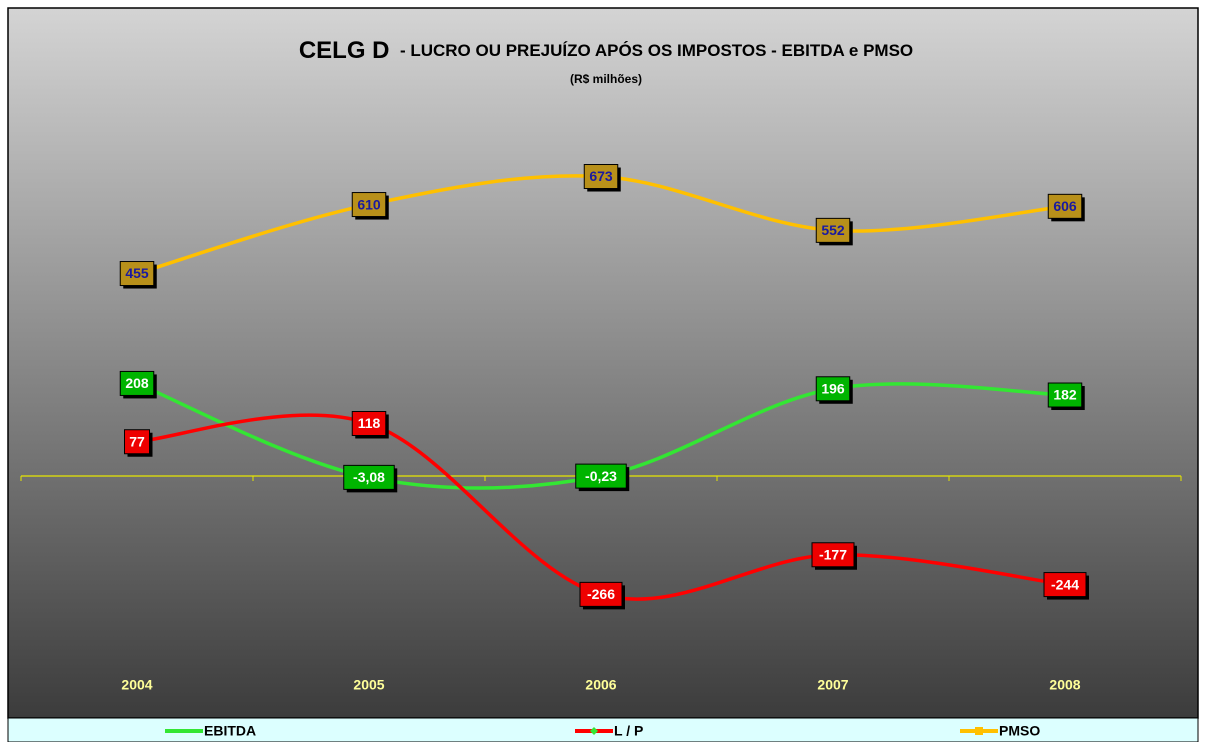  Describe the element at coordinates (230, 731) in the screenshot. I see `legend-label: EBITDA` at that location.